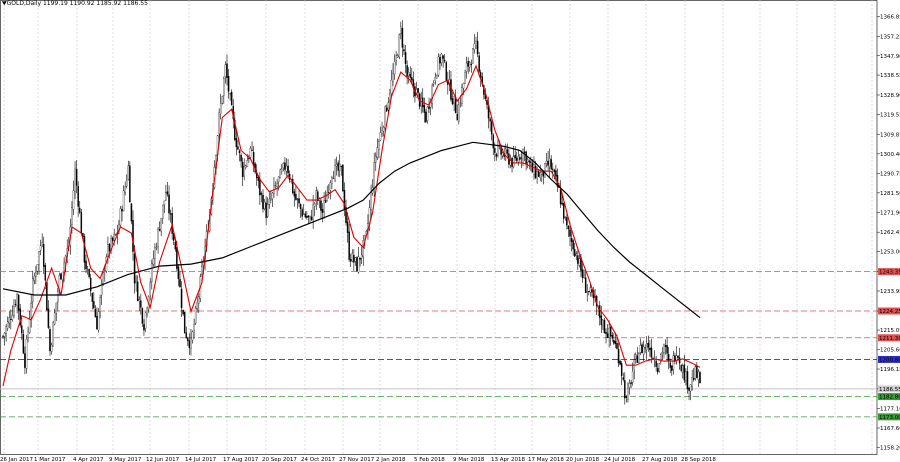 Image resolution: width=900 pixels, height=462 pixels. What do you see at coordinates (889, 359) in the screenshot?
I see `level-tag-pivot` at bounding box center [889, 359].